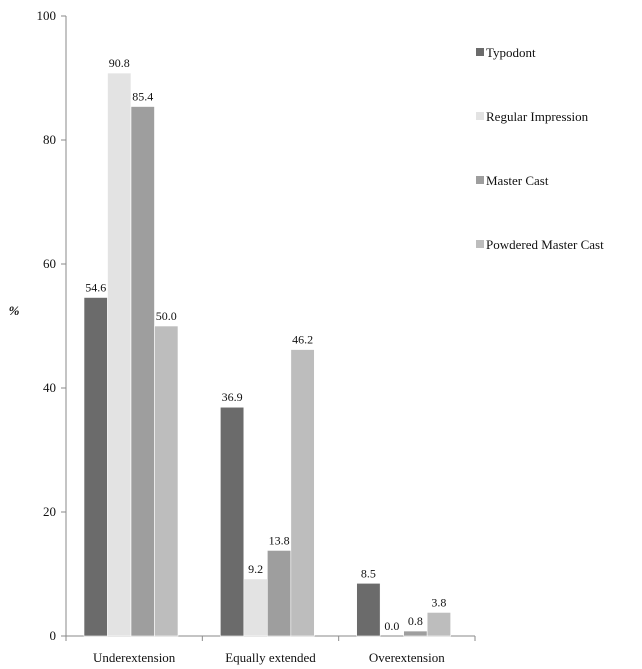 This screenshot has width=642, height=669. Describe the element at coordinates (119, 63) in the screenshot. I see `data-label: 90.8` at that location.